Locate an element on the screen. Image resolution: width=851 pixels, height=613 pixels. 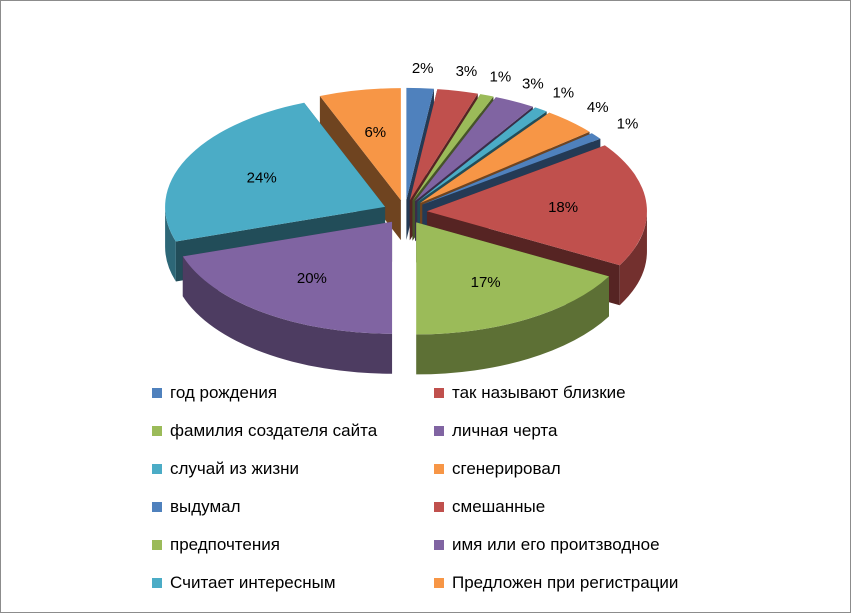
legend-item-так-называют-близкие: так называют близкие is located at coordinates (530, 393).